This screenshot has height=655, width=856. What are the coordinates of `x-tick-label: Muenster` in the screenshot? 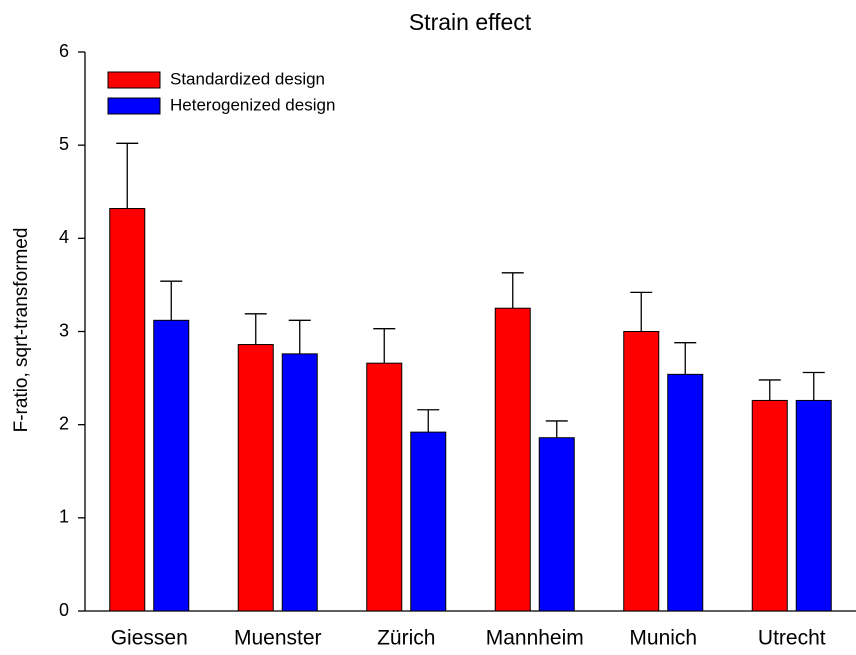 It's located at (278, 638).